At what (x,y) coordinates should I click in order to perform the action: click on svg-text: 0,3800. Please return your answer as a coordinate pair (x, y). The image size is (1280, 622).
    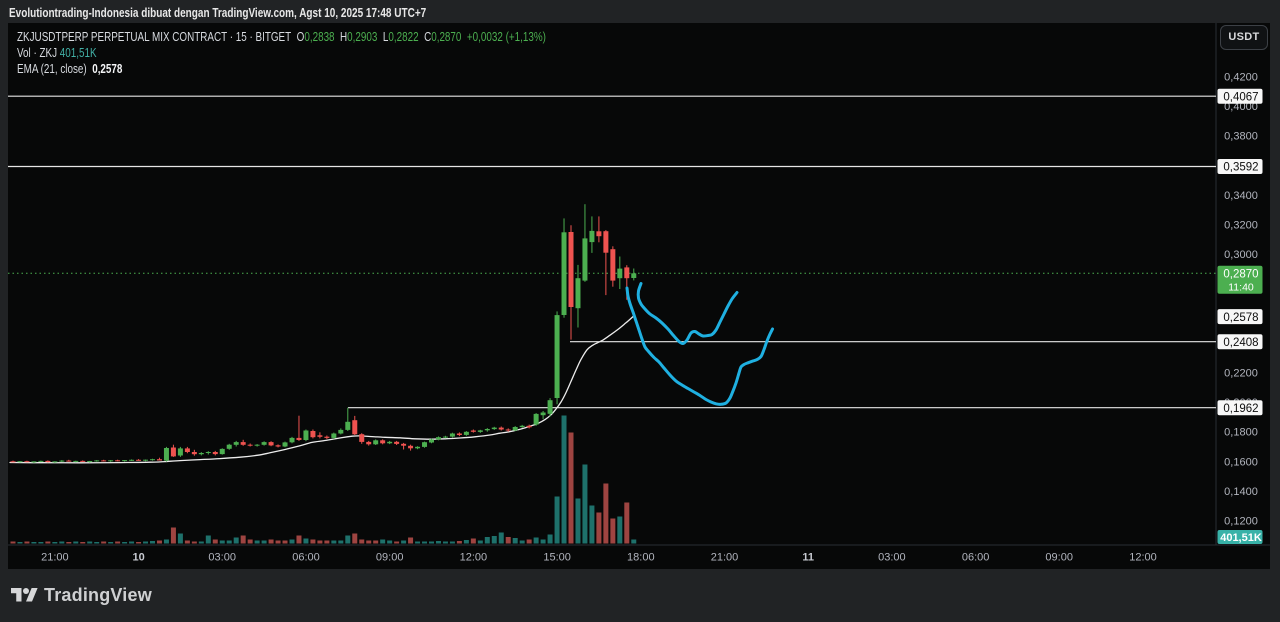
    Looking at the image, I should click on (1241, 137).